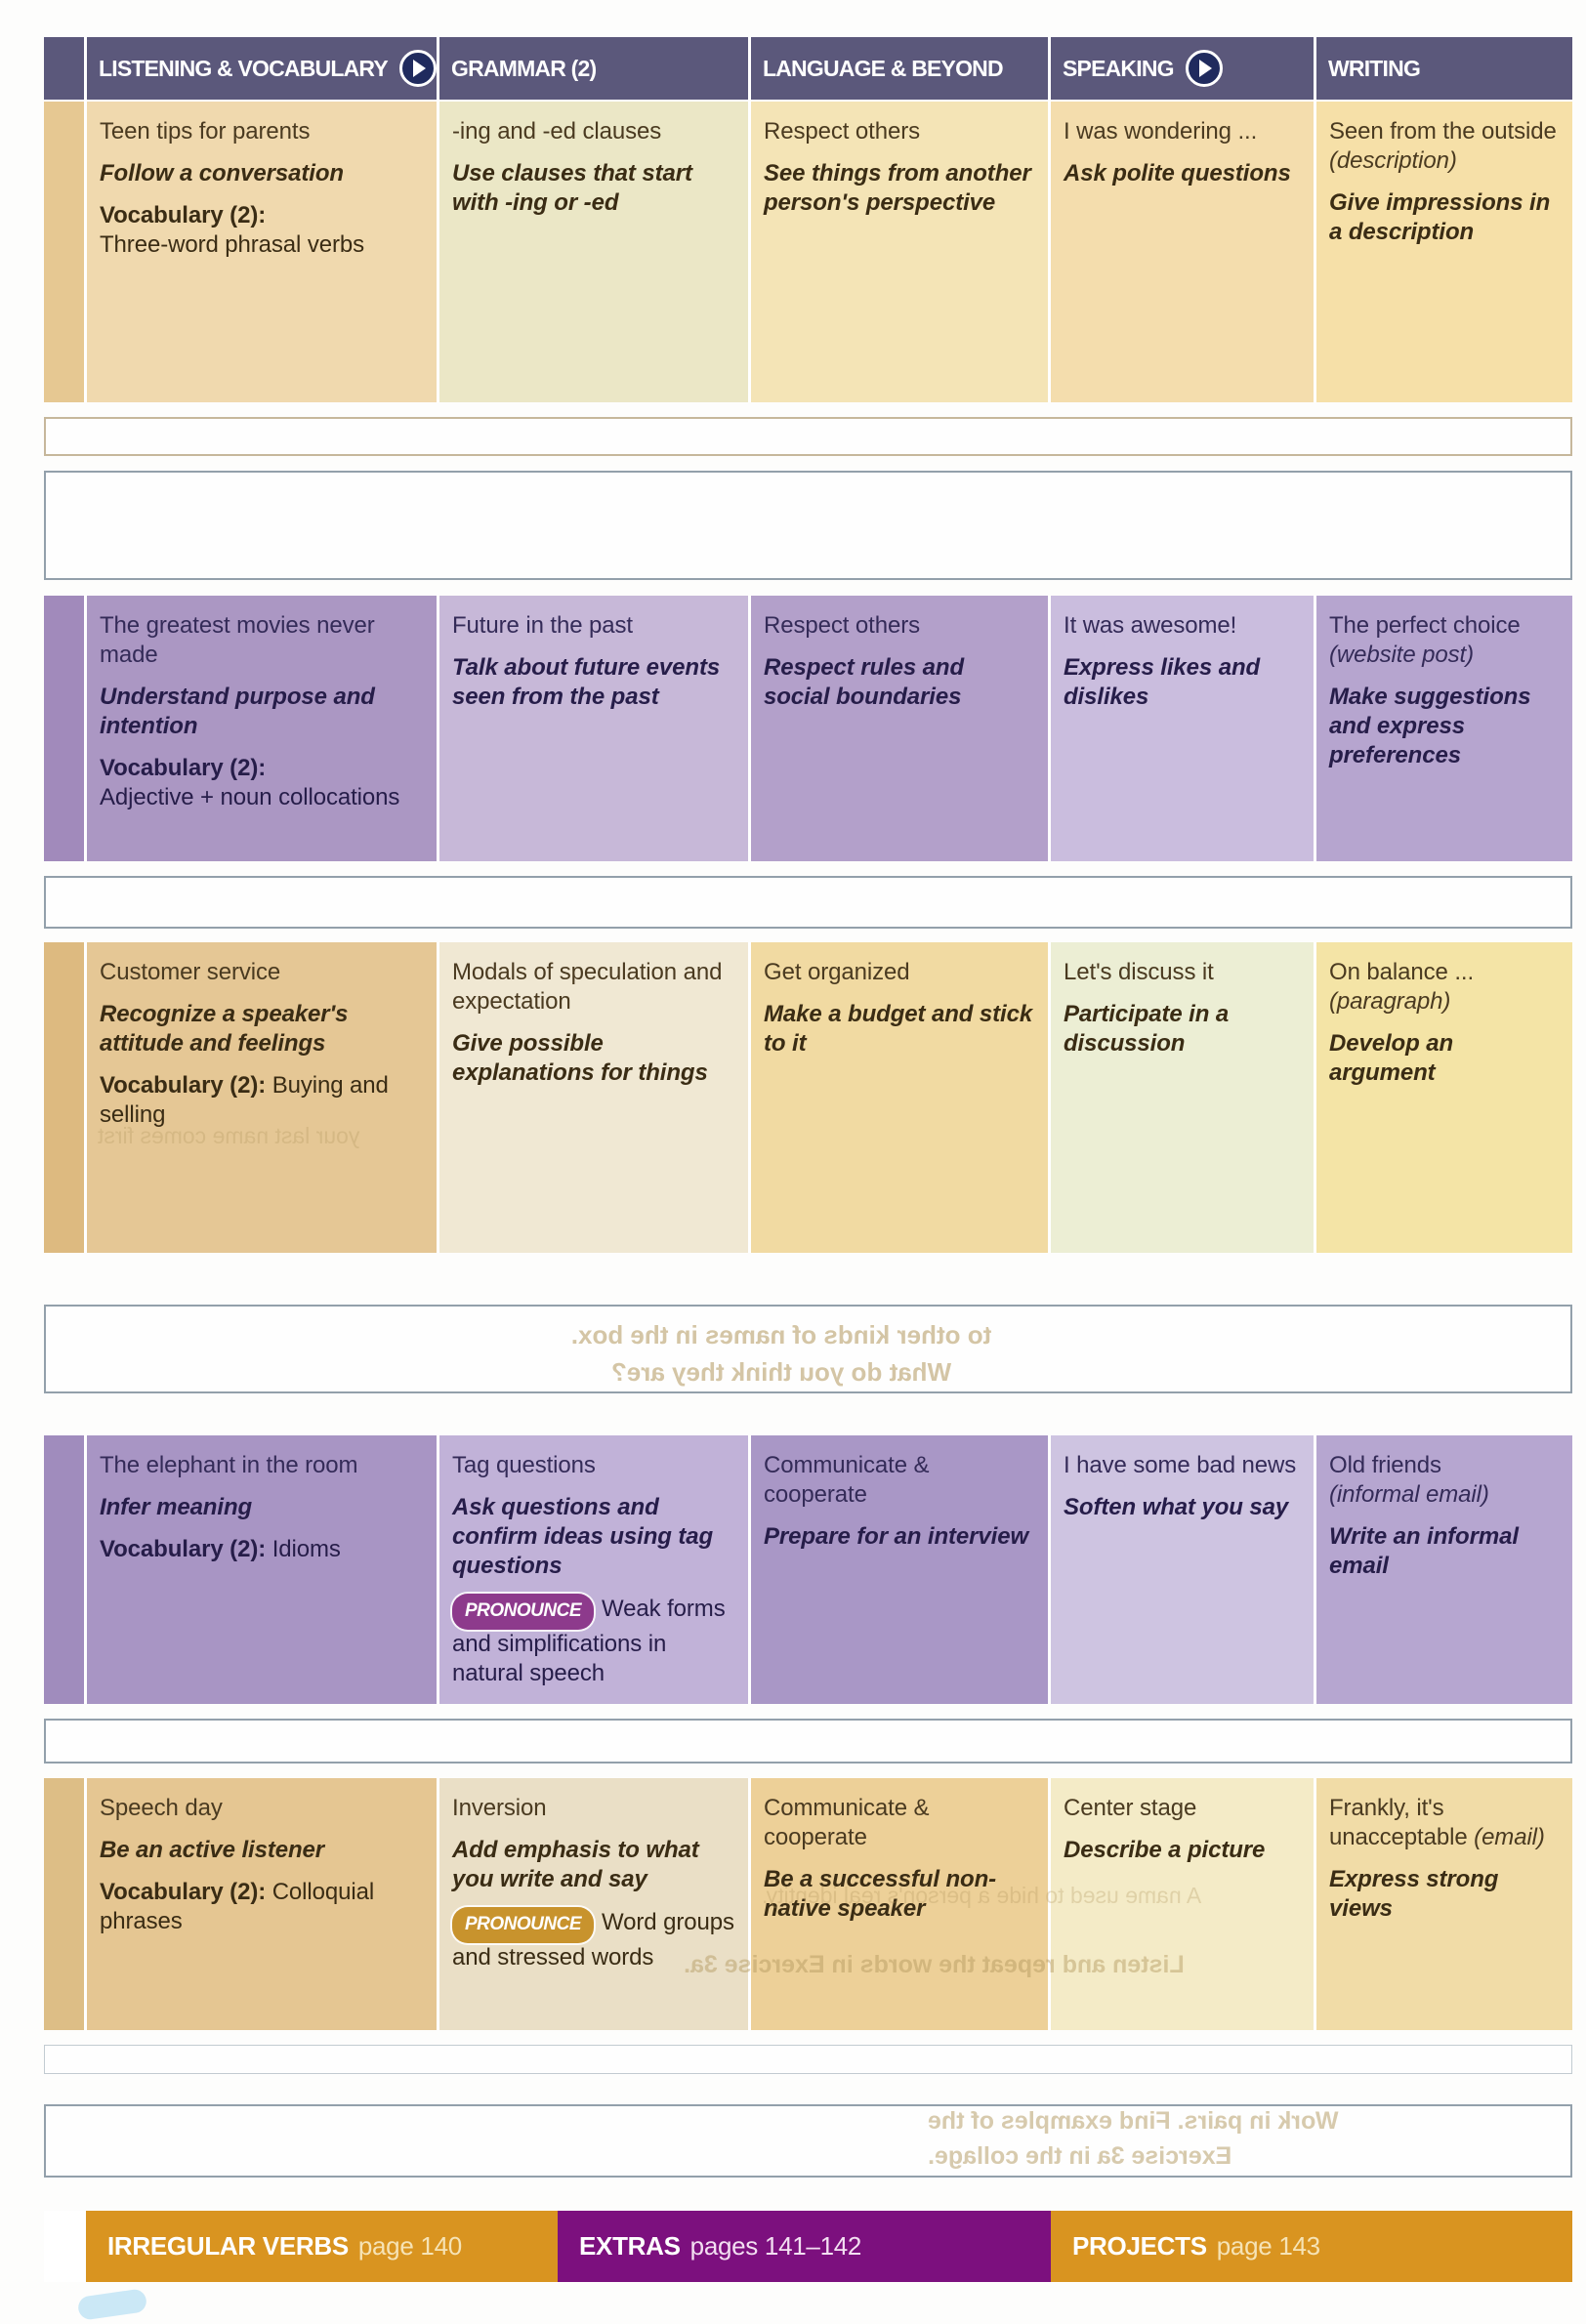  I want to click on lesson-skill: Express likes and dislikes, so click(1162, 682).